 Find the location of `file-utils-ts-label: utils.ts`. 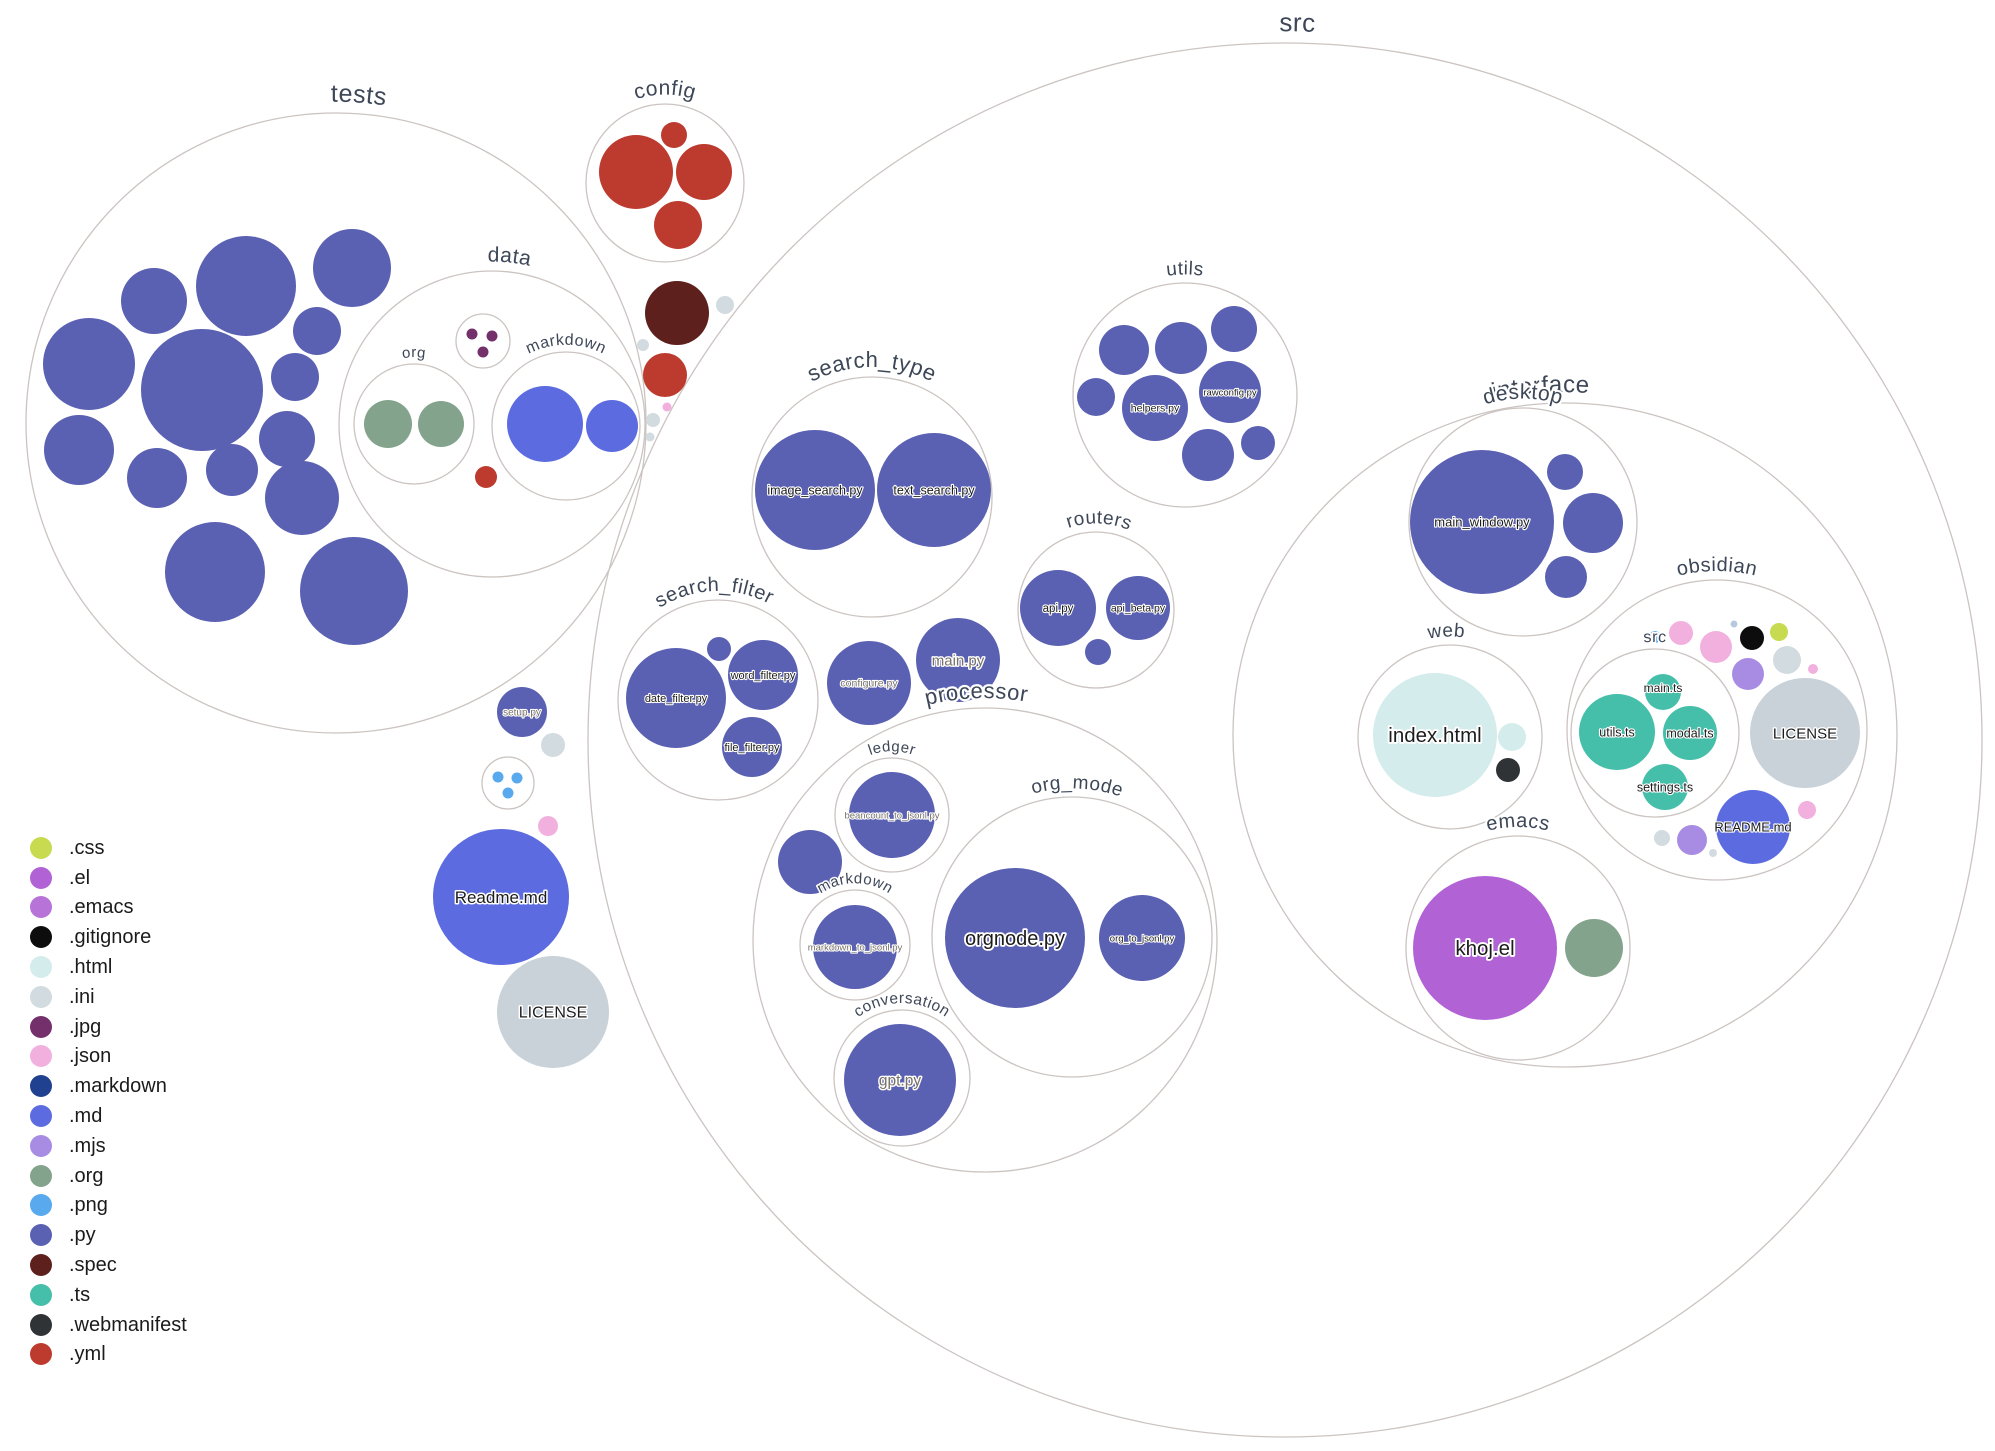

file-utils-ts-label: utils.ts is located at coordinates (1616, 732).